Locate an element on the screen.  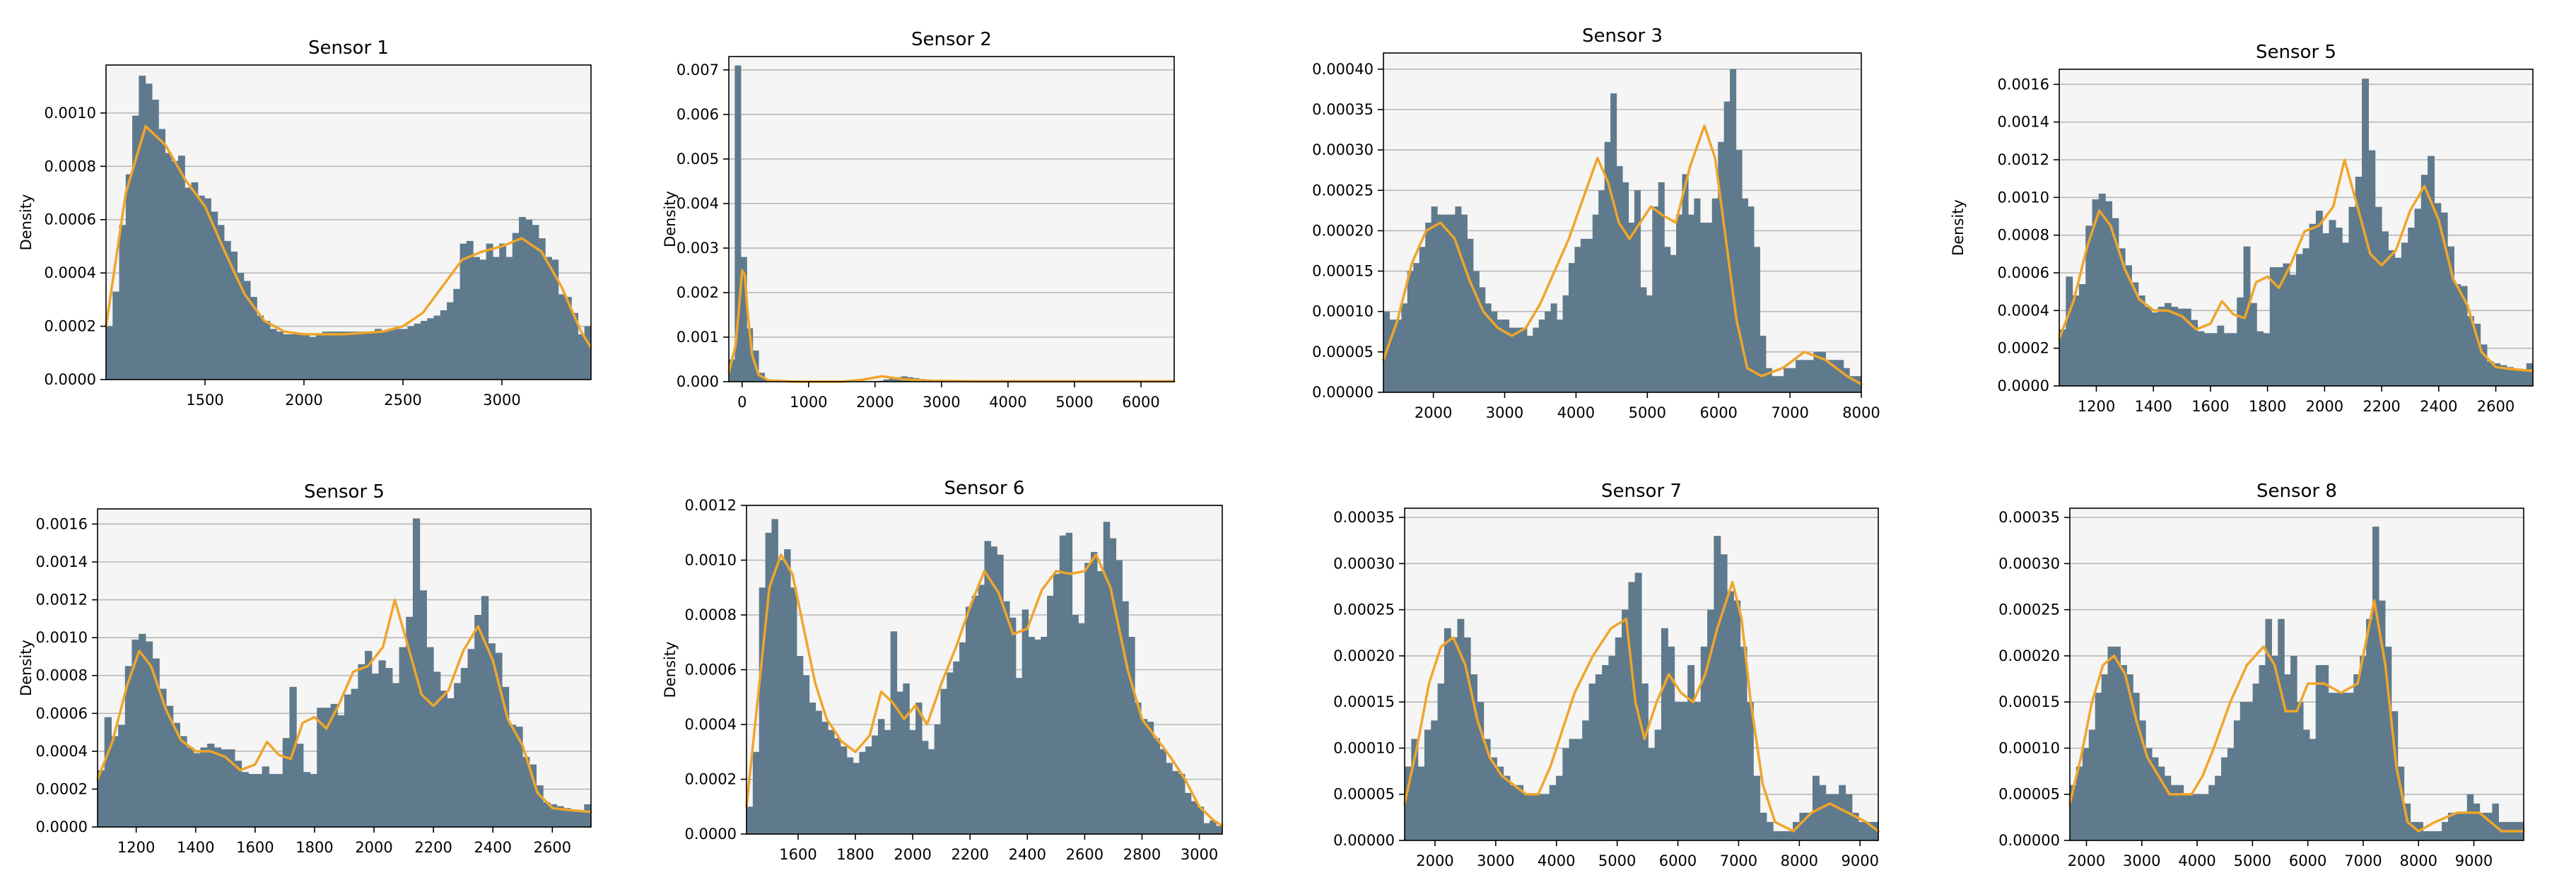
y-tick-label: 0.0002 is located at coordinates (711, 780).